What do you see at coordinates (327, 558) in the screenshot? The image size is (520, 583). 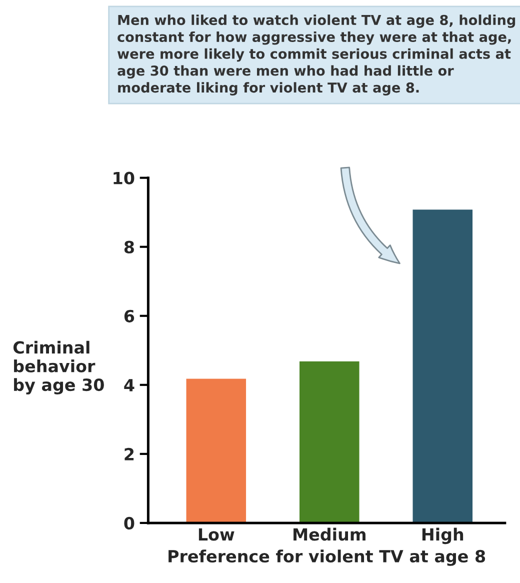 I see `x-axis-title: Preference for violent TV at age 8` at bounding box center [327, 558].